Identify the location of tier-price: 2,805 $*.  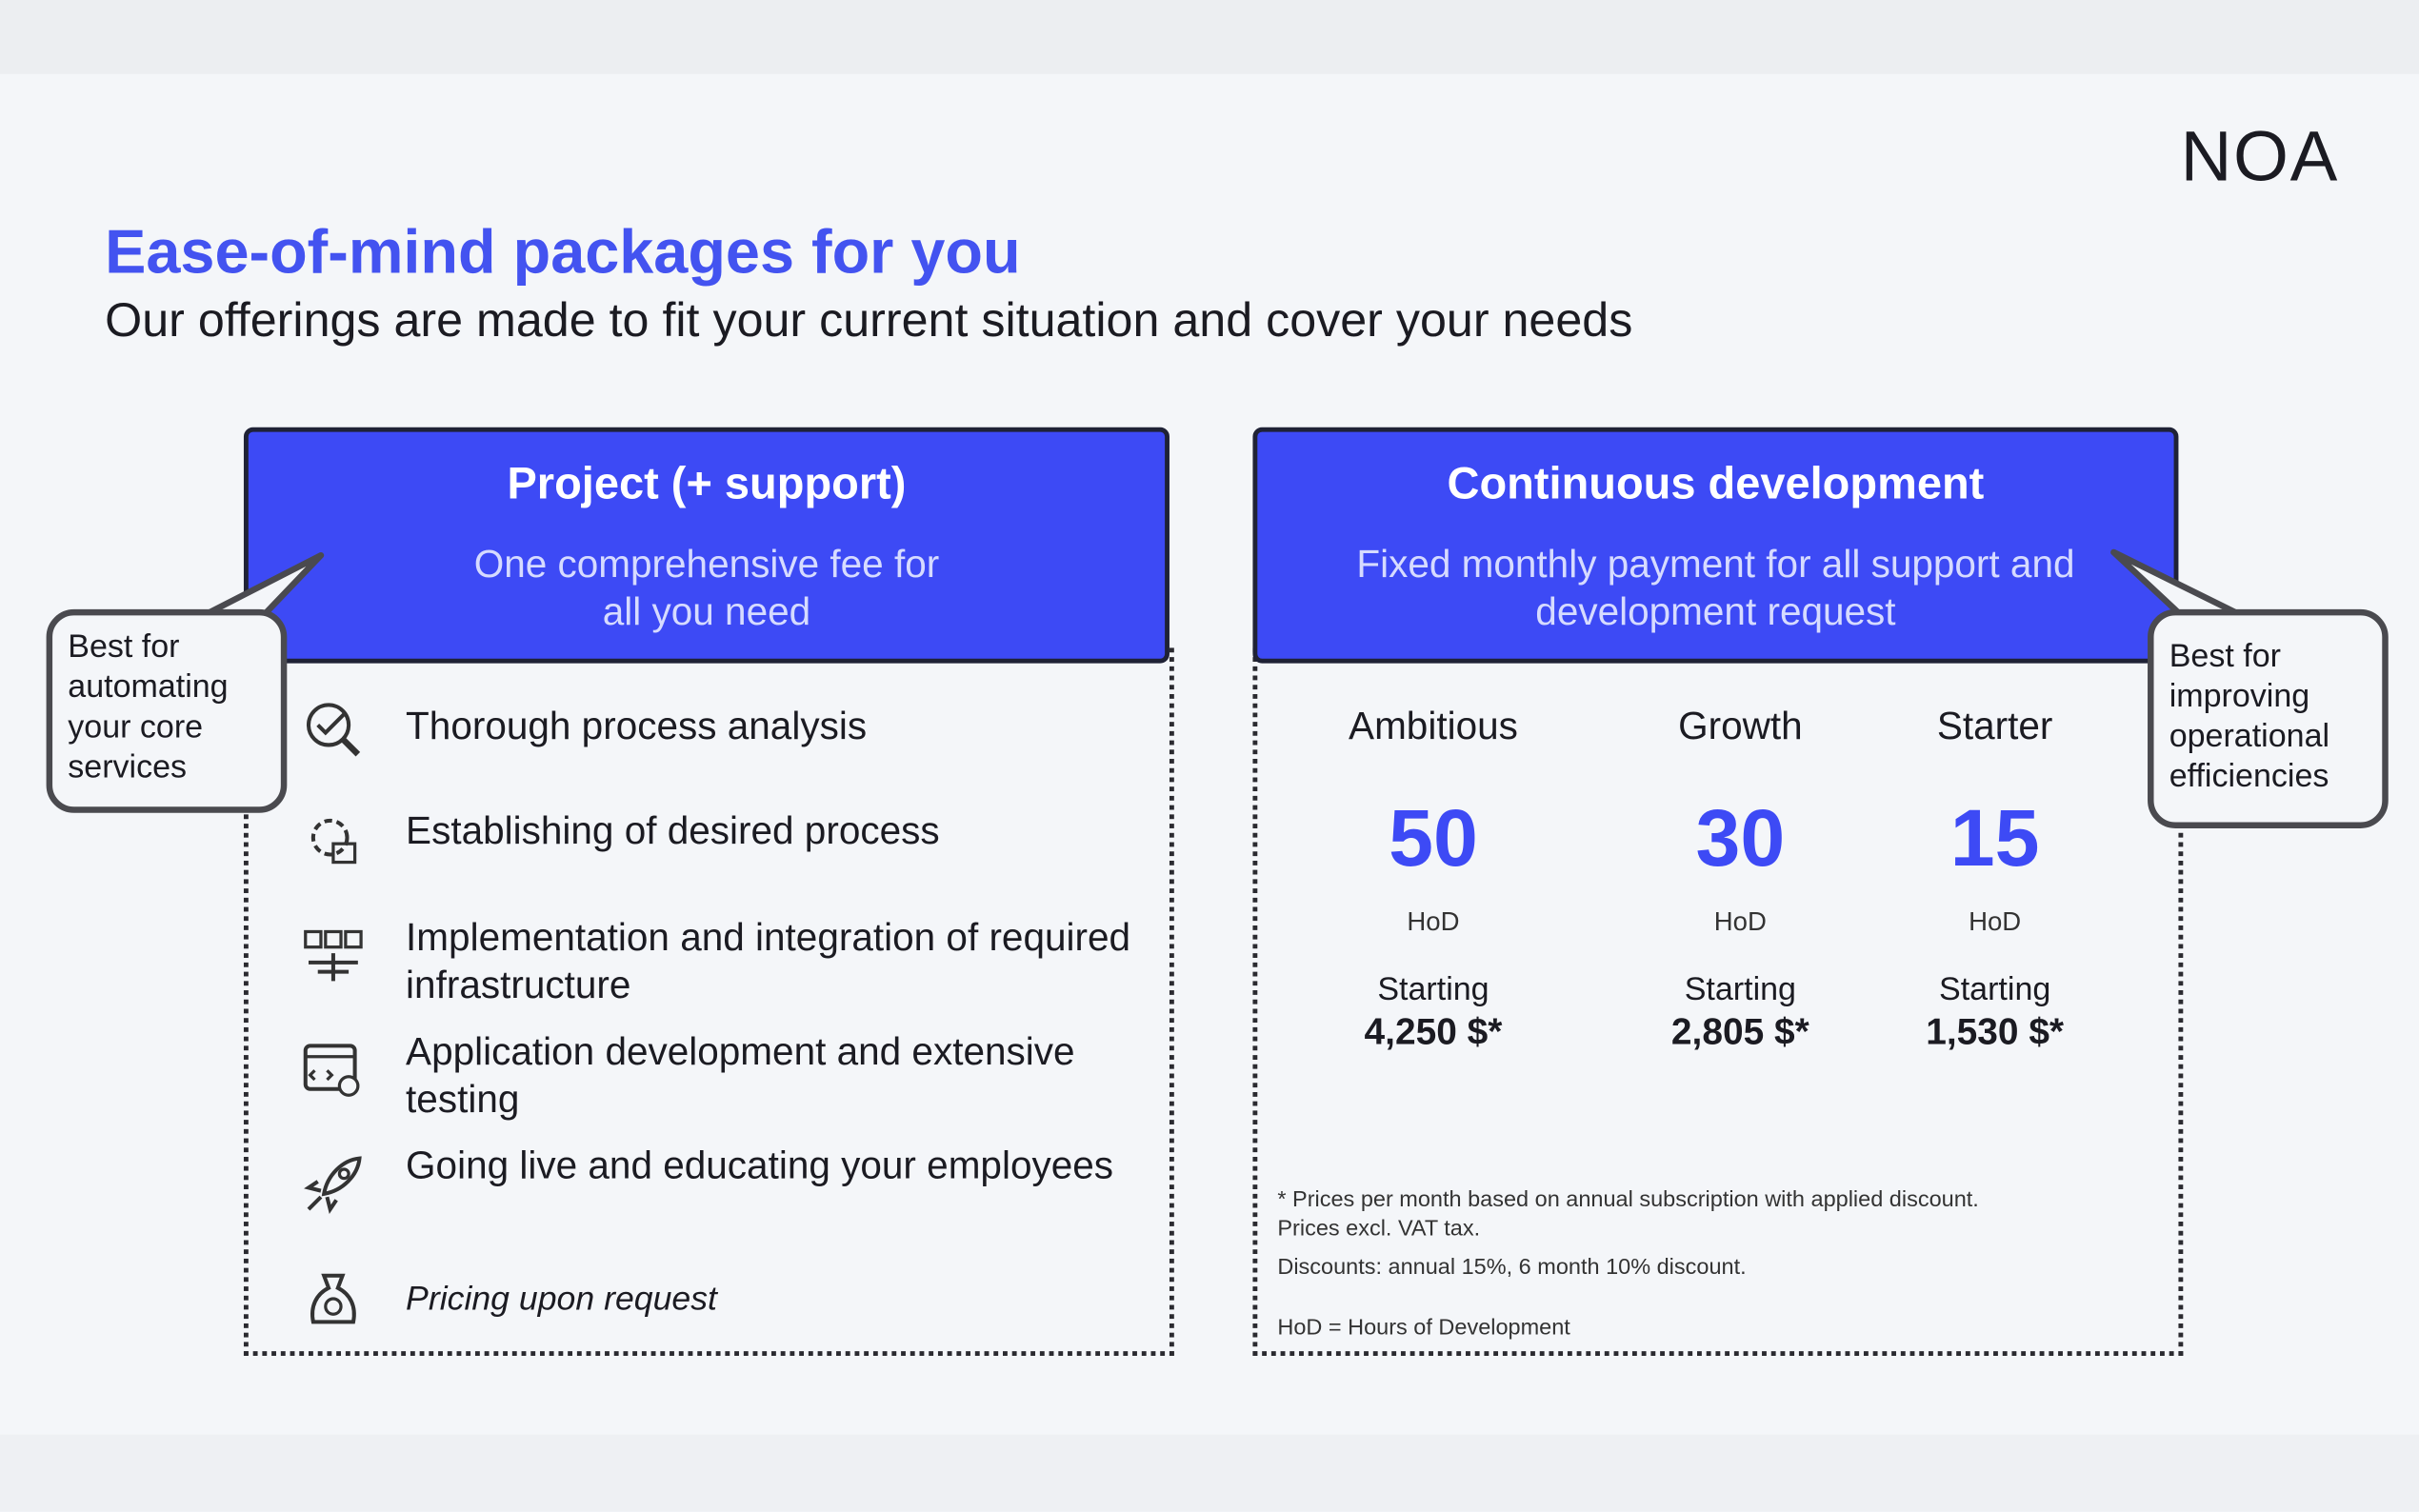
(1739, 1032).